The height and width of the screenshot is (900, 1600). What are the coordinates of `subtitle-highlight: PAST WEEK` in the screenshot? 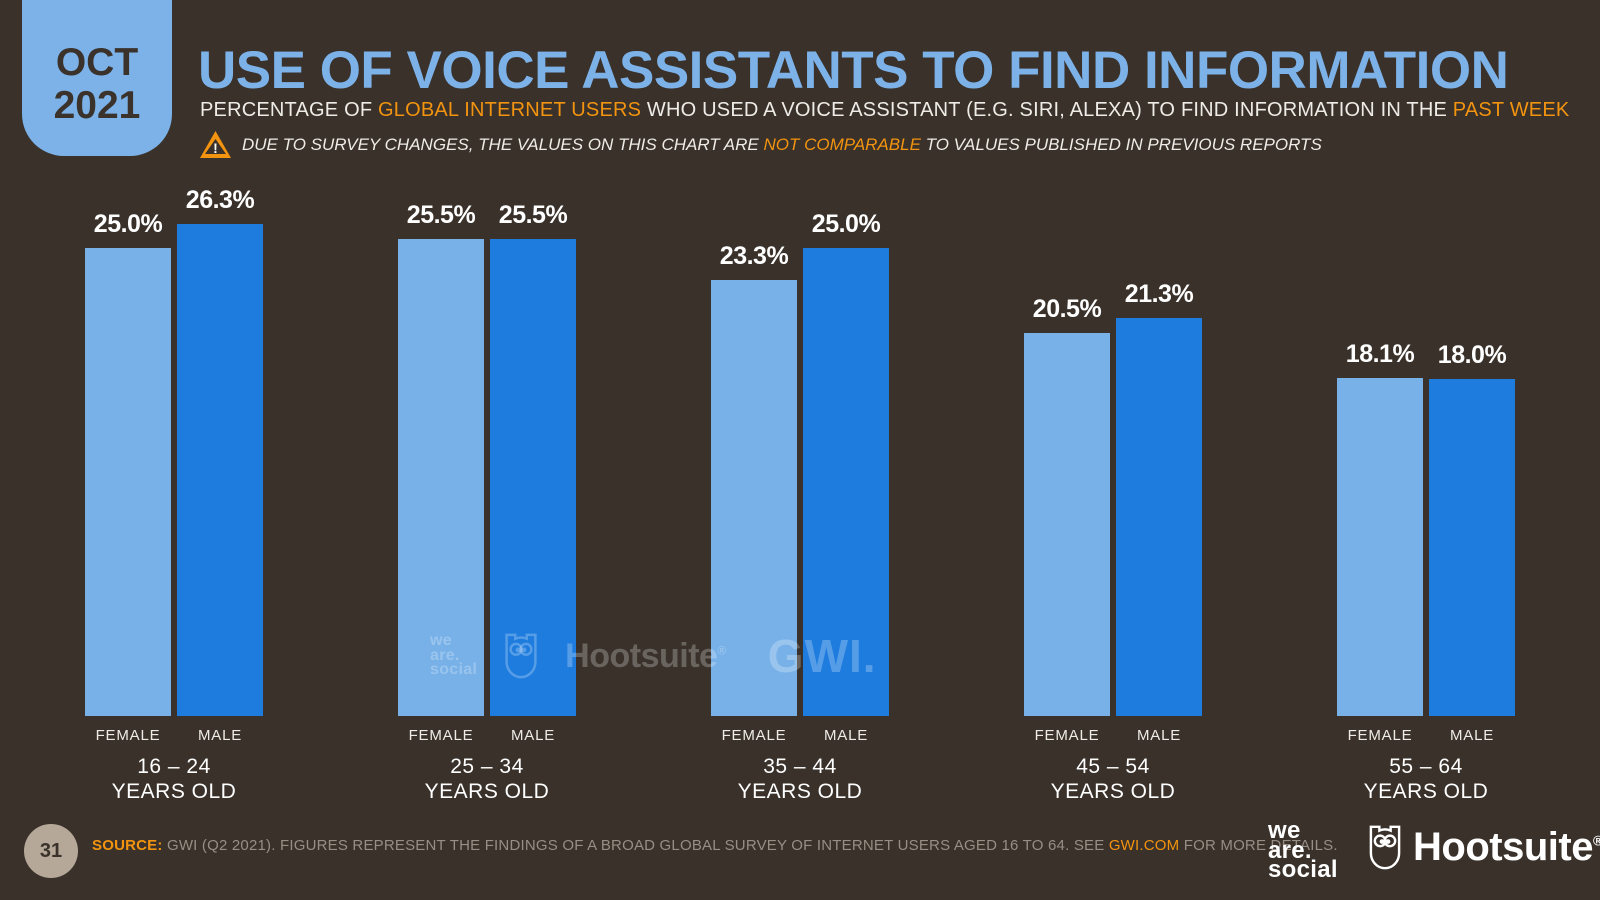 It's located at (1511, 110).